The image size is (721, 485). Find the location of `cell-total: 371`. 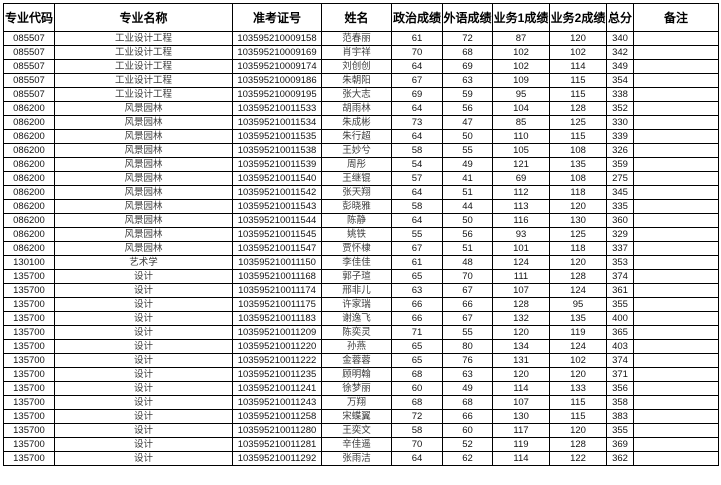

cell-total: 371 is located at coordinates (620, 374).